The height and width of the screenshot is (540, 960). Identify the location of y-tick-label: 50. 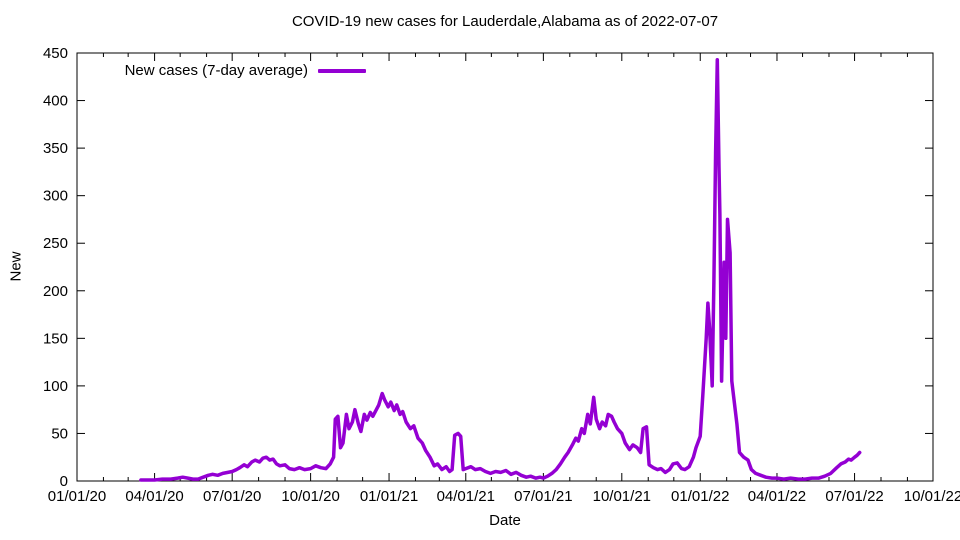
(59, 433).